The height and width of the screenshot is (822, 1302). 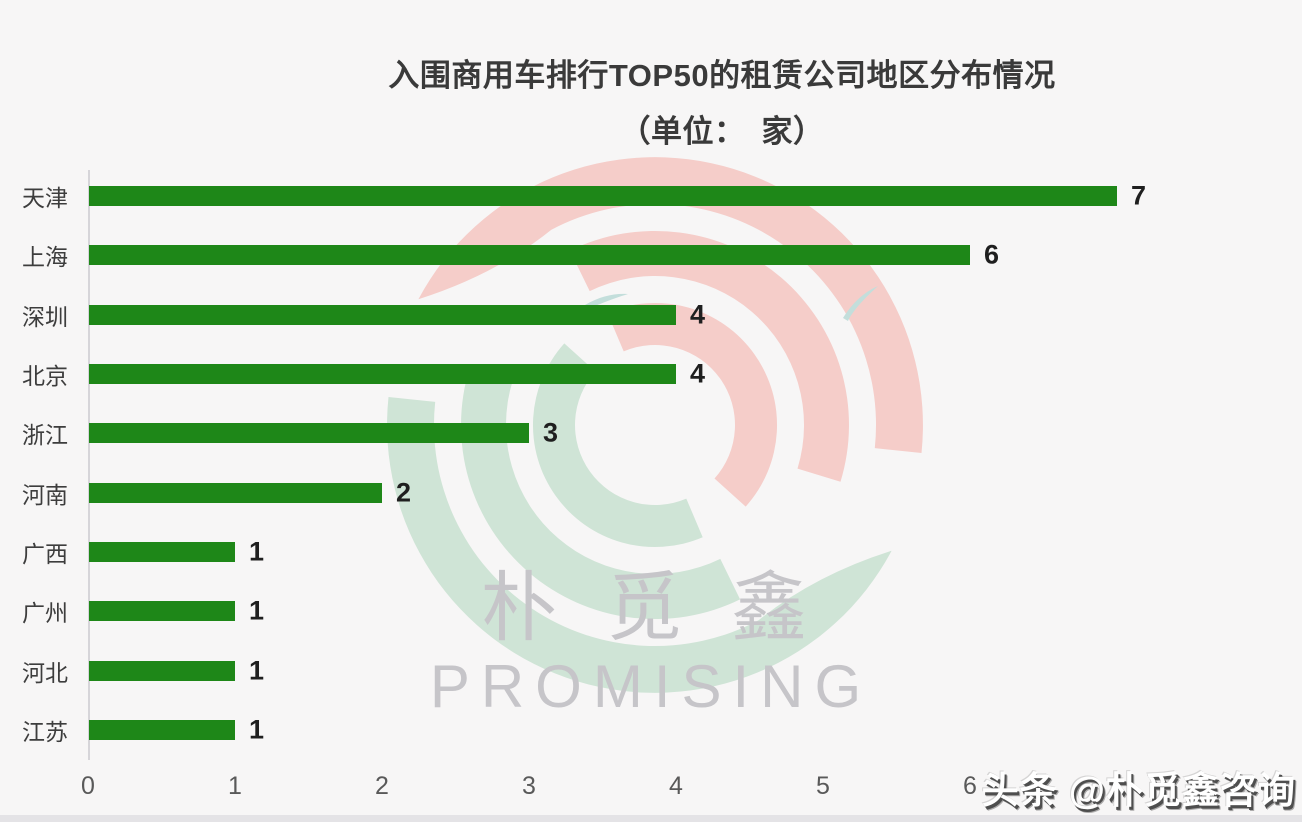 What do you see at coordinates (651, 686) in the screenshot?
I see `watermark-brand-english: PROMISING` at bounding box center [651, 686].